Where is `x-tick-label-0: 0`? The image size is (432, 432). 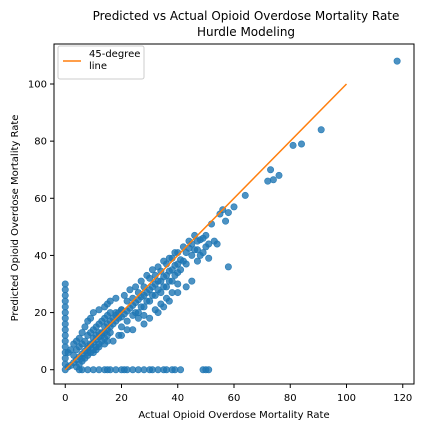
x-tick-label-0: 0 is located at coordinates (65, 398).